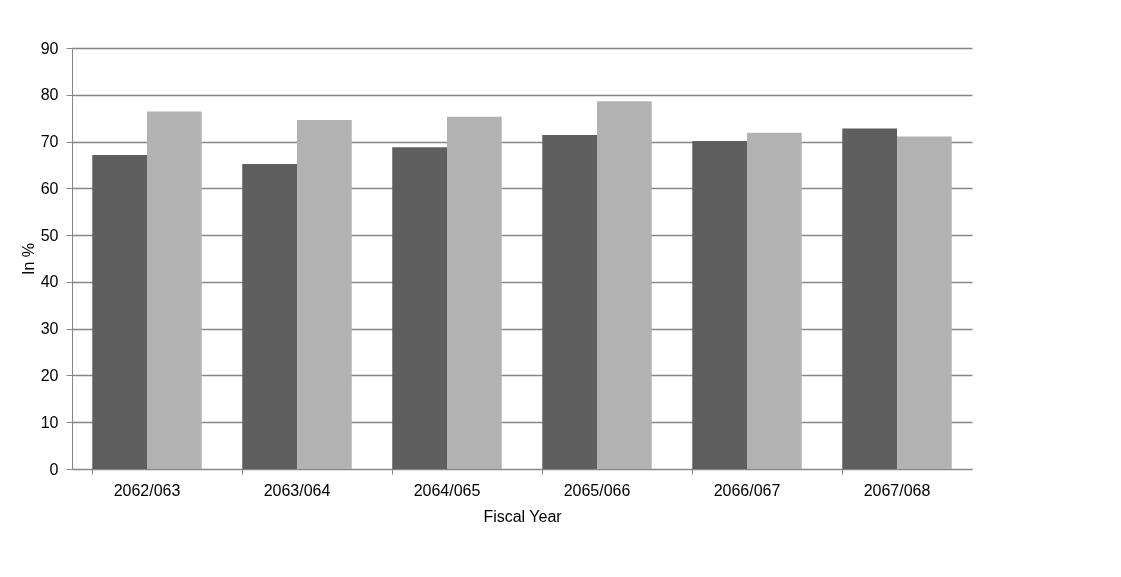 The height and width of the screenshot is (577, 1121). What do you see at coordinates (49, 142) in the screenshot?
I see `y-tick-label: 70` at bounding box center [49, 142].